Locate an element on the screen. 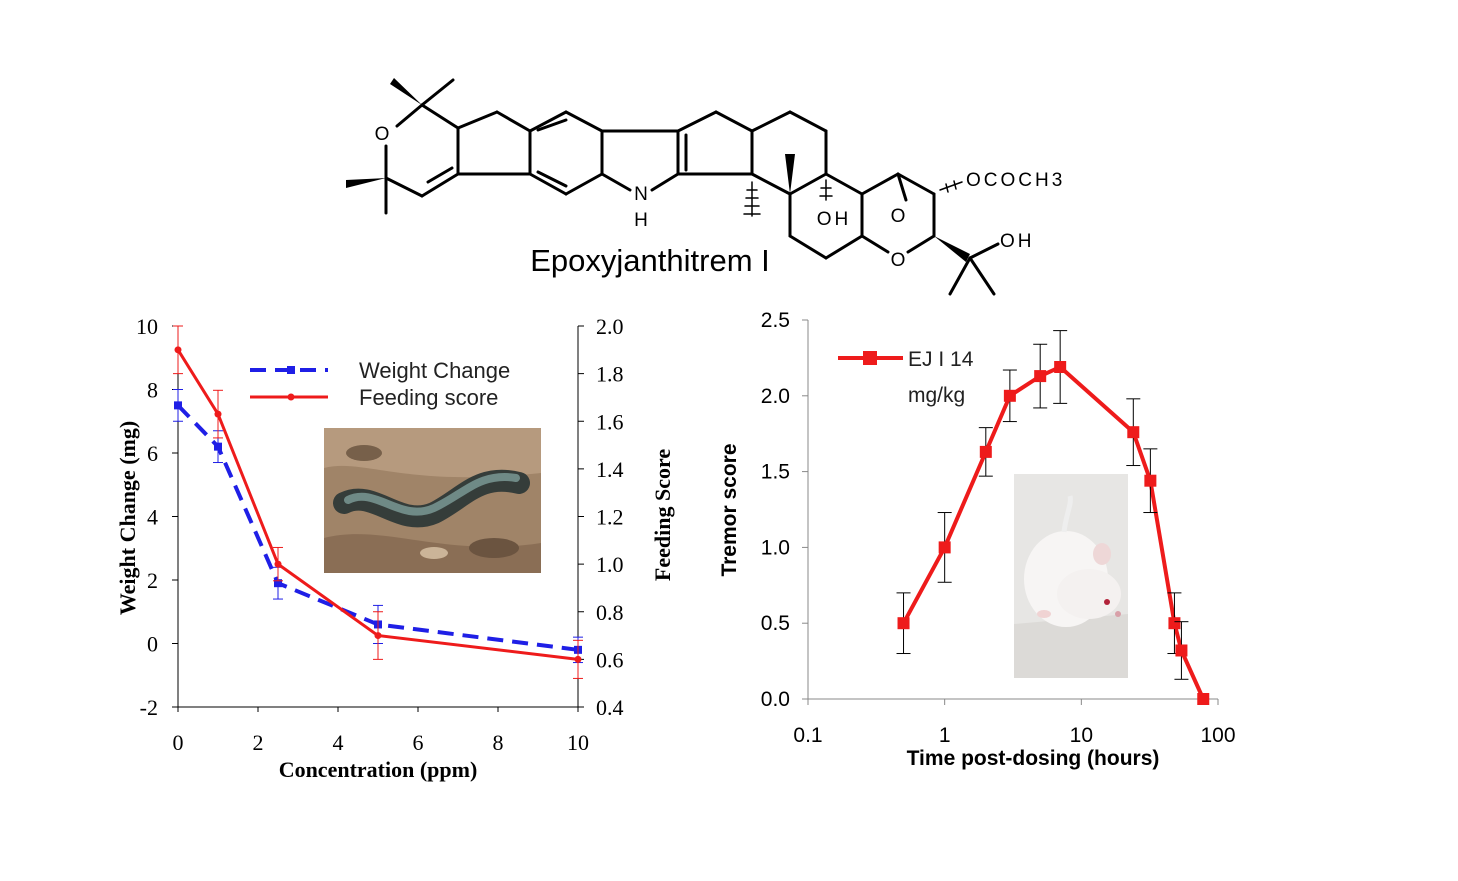  right-y-axis-label: Feeding Score is located at coordinates (662, 515).